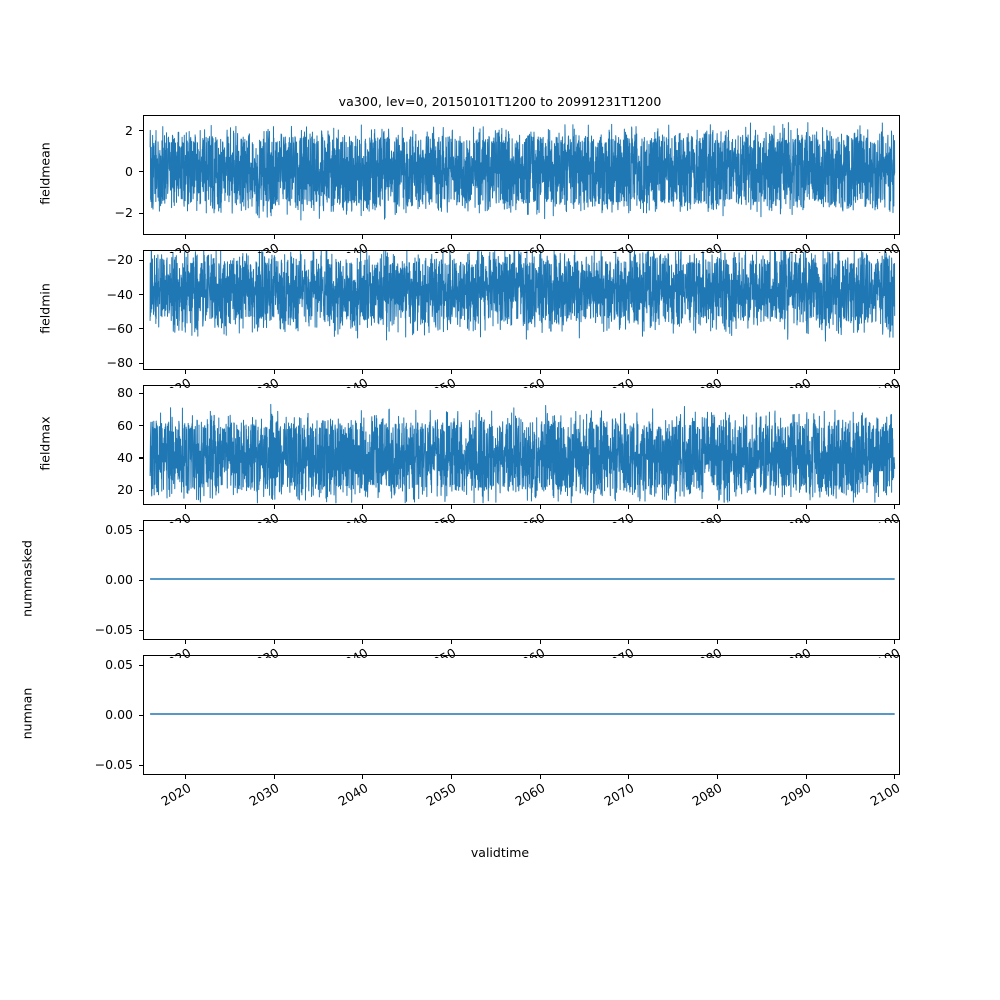 This screenshot has width=1000, height=1000. I want to click on y-tick-label: 60, so click(125, 425).